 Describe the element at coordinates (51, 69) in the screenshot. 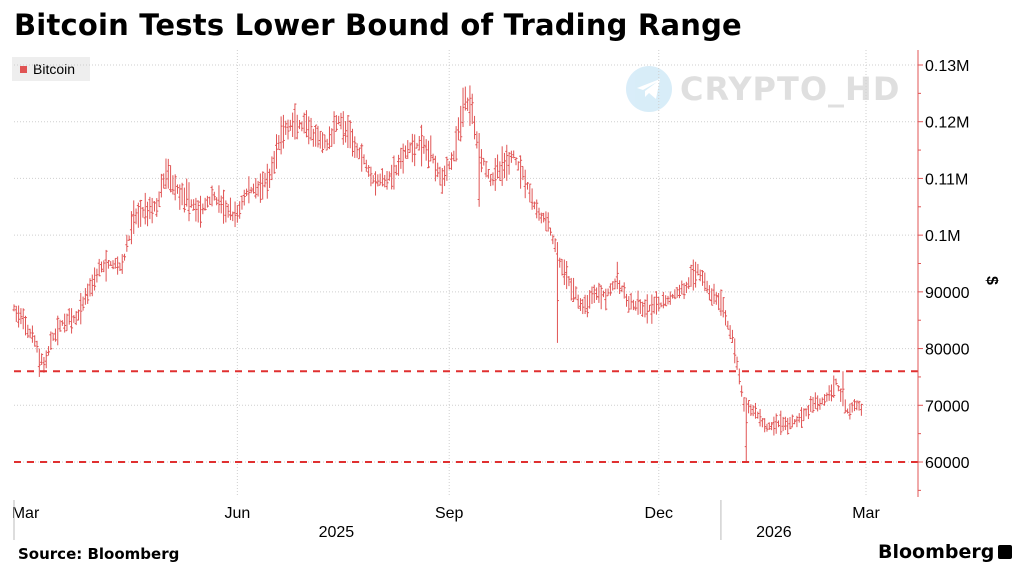

I see `legend: Bitcoin` at that location.